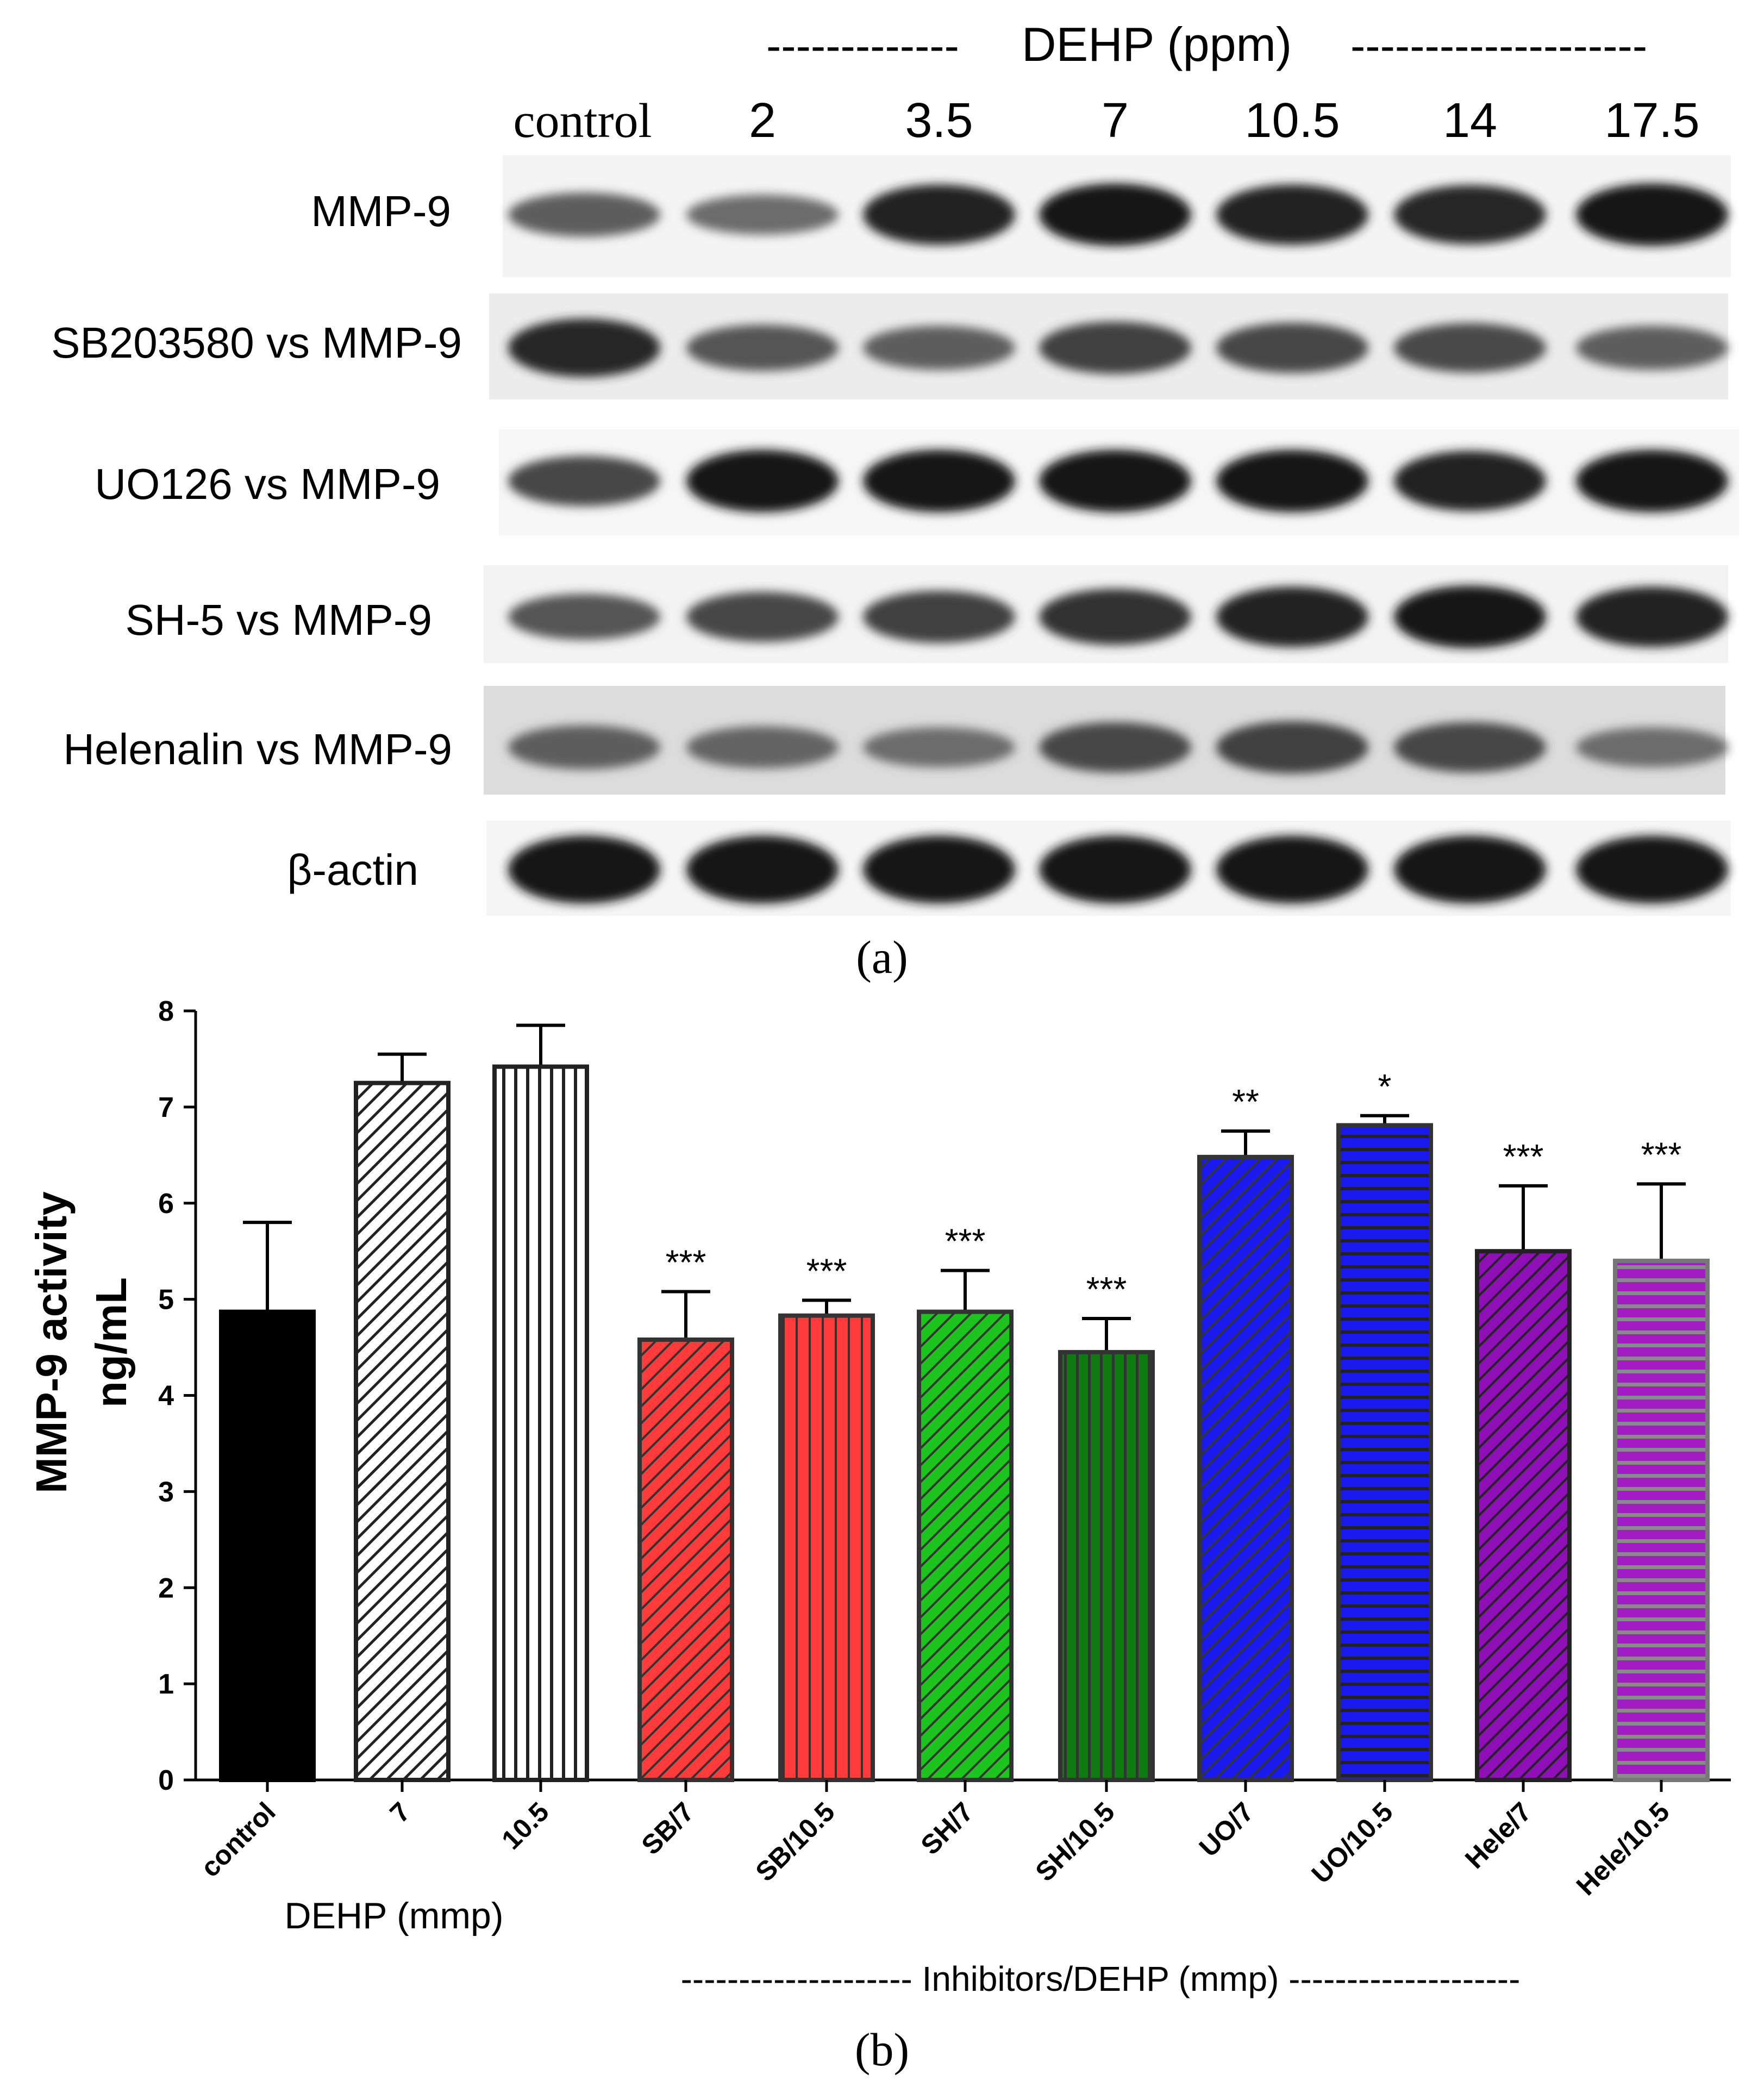  What do you see at coordinates (862, 46) in the screenshot?
I see `dehp-header-dashes-left: -------------` at bounding box center [862, 46].